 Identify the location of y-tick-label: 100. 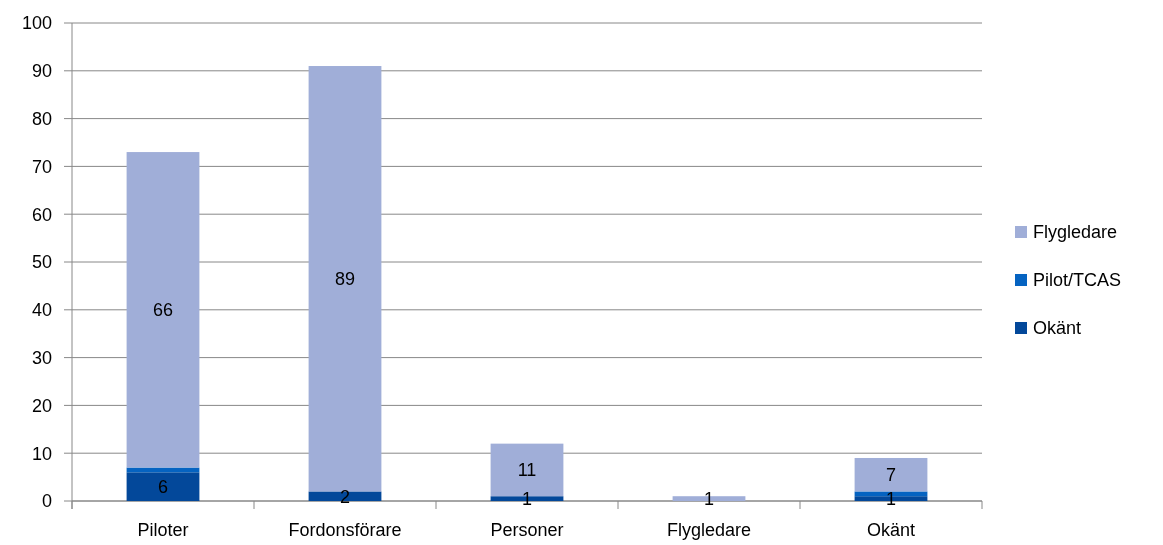
(36, 23).